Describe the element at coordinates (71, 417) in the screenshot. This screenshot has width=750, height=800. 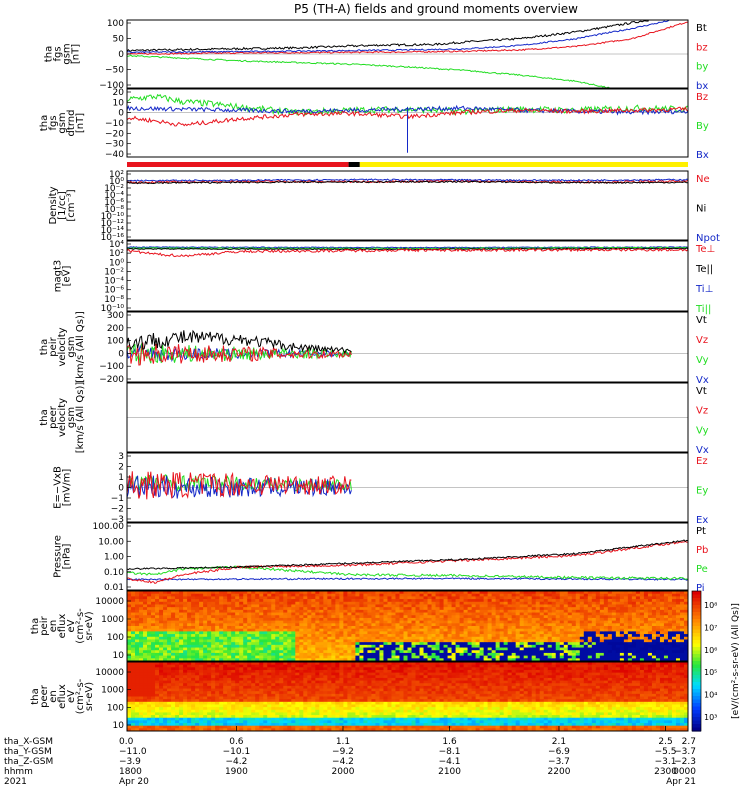
I see `y-label-line: gsm` at that location.